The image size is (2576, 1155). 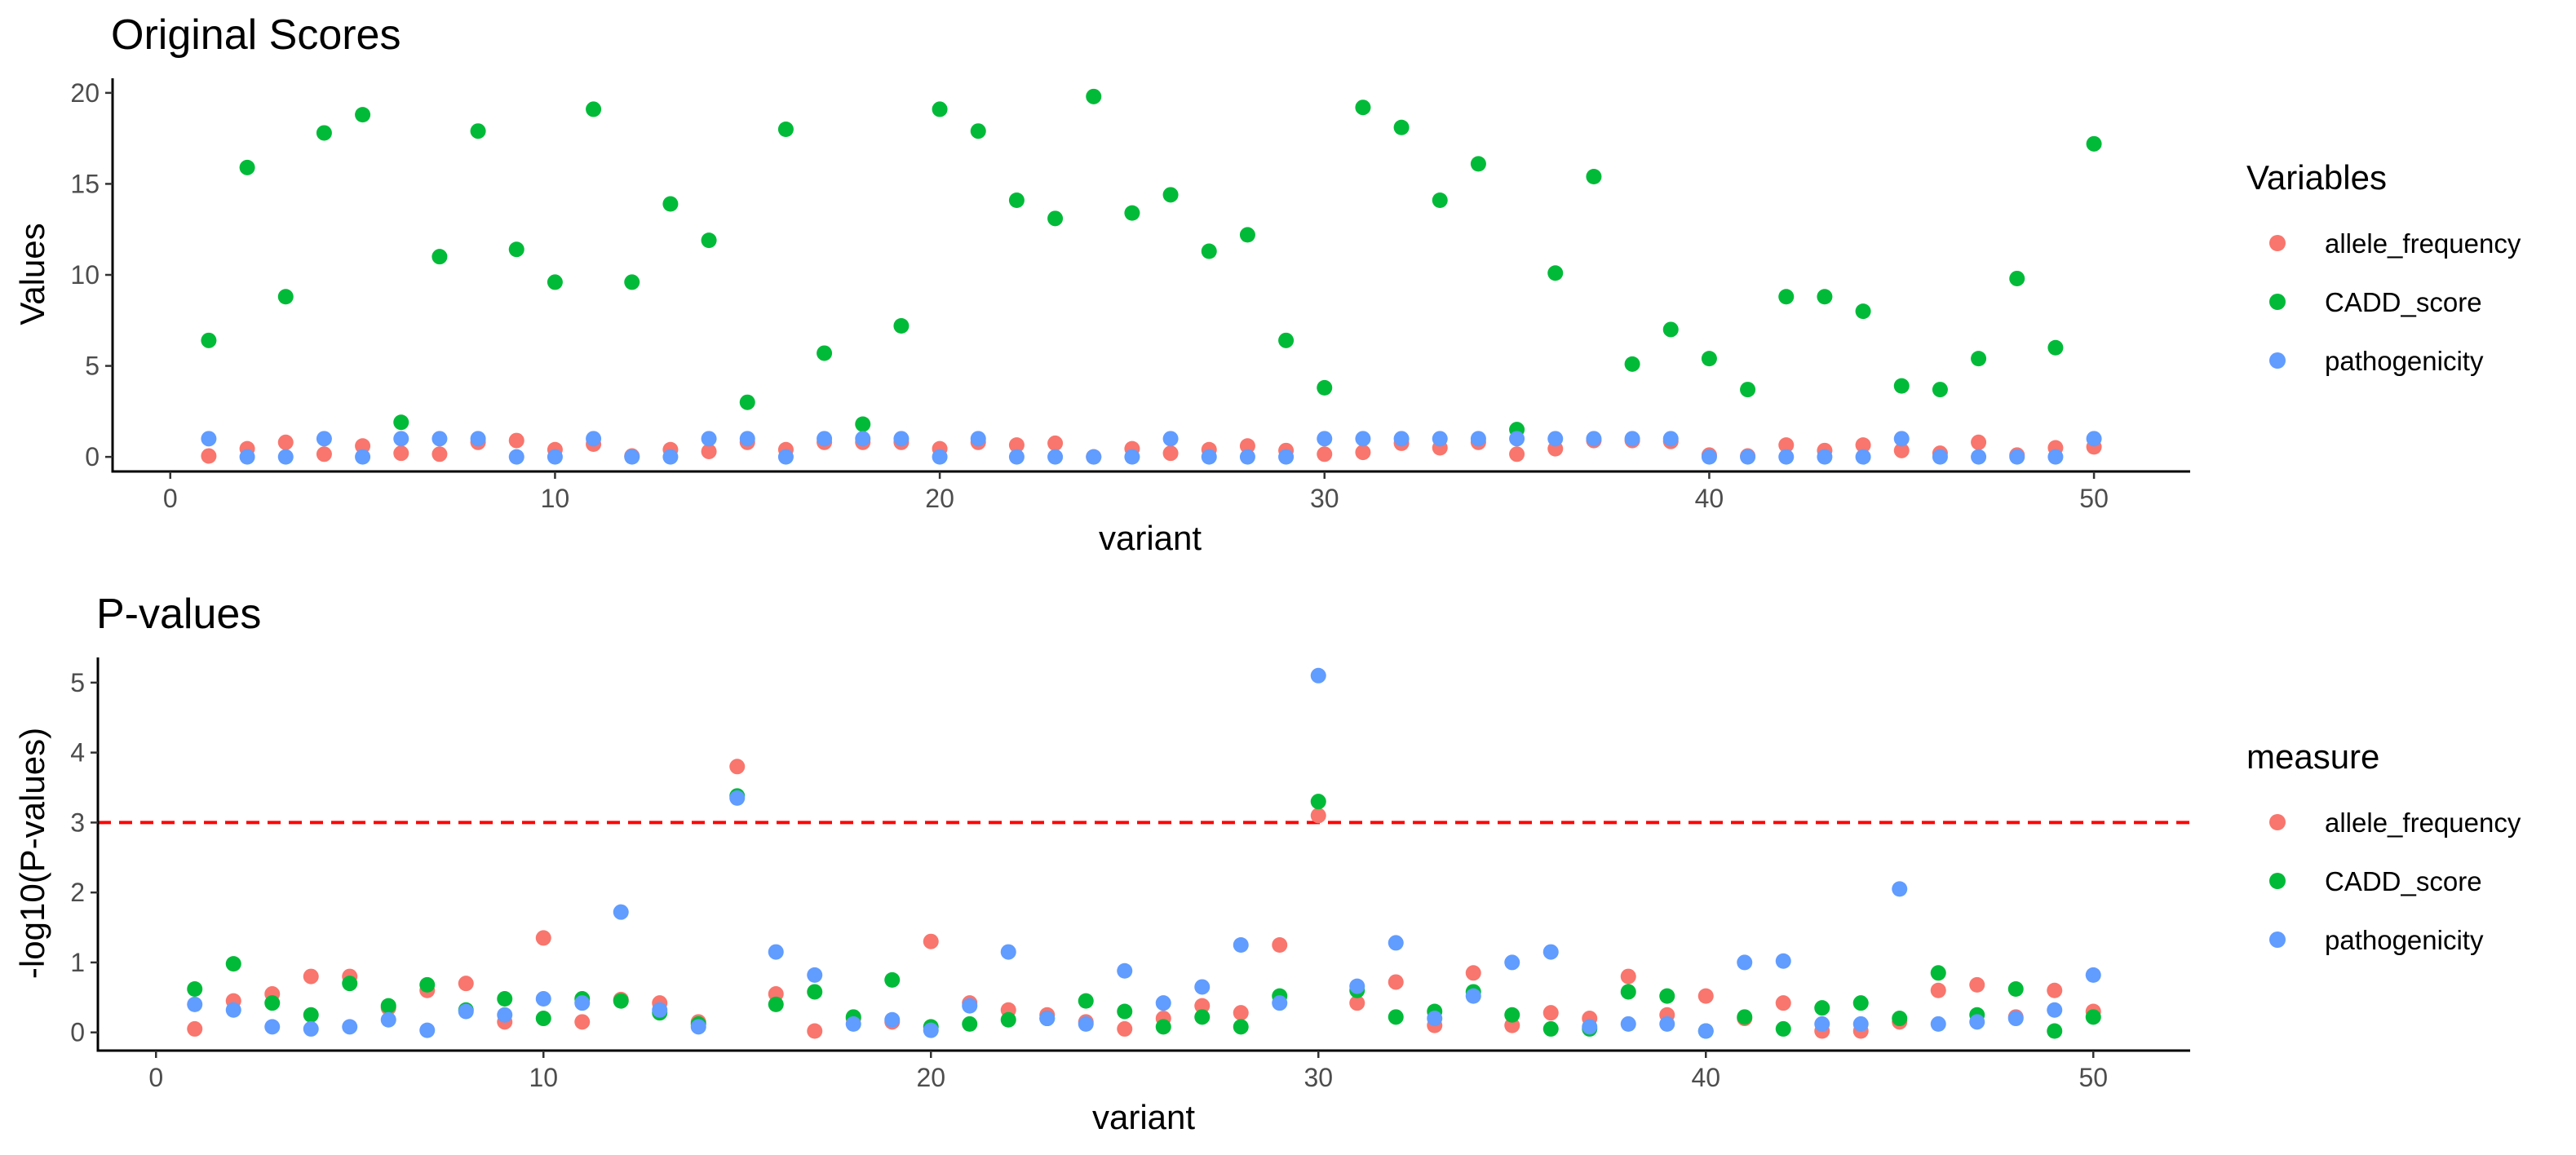 What do you see at coordinates (1150, 538) in the screenshot?
I see `x-axis-title: variant` at bounding box center [1150, 538].